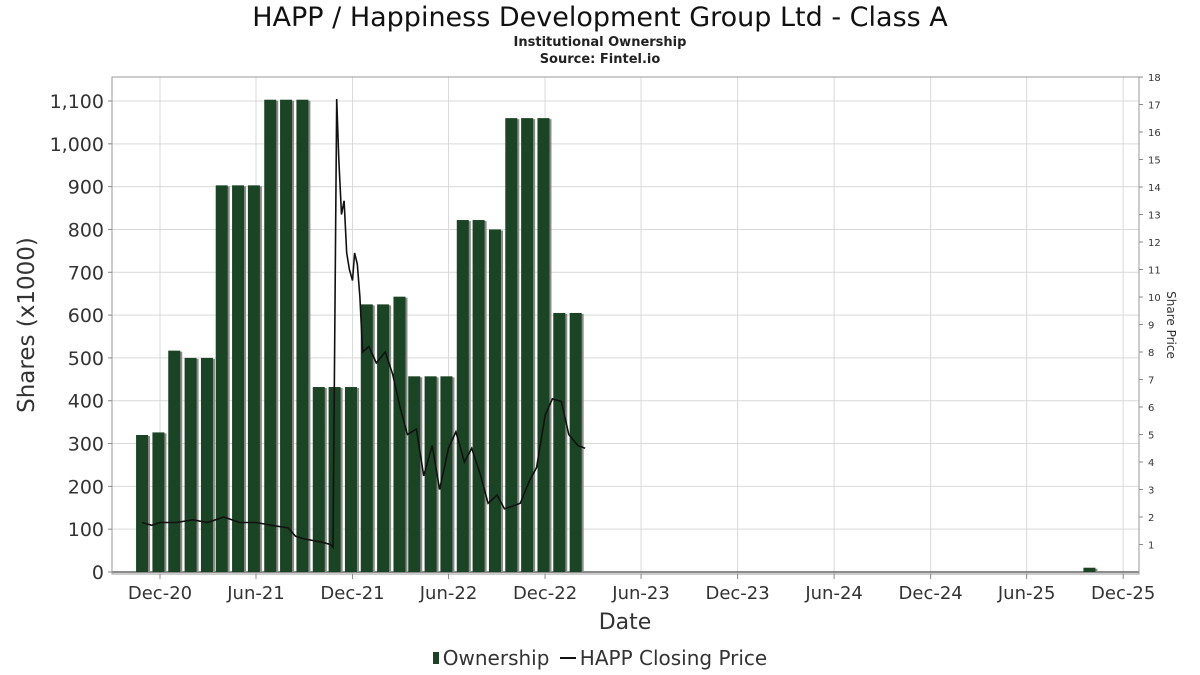 The image size is (1200, 675). I want to click on y2-tick-label: 1, so click(1151, 546).